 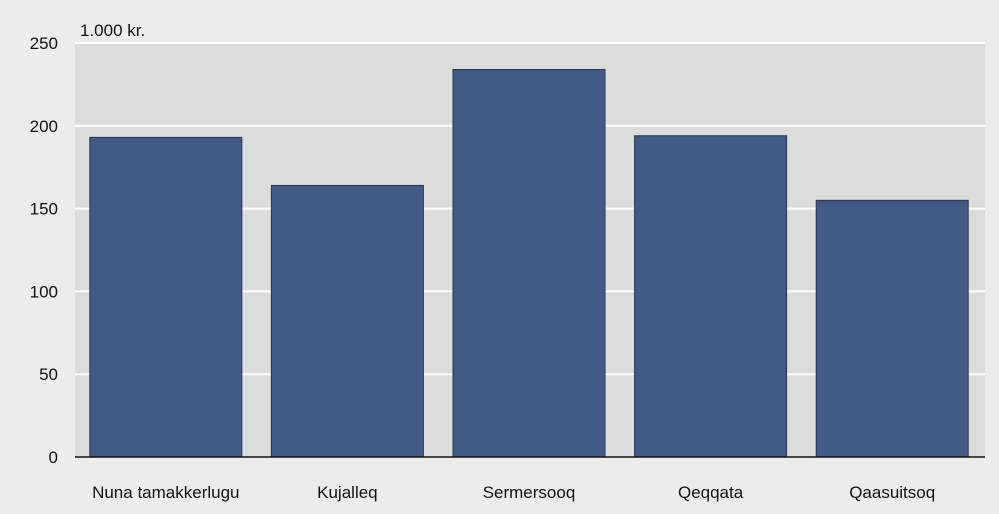 I want to click on y-tick-label: 200, so click(x=44, y=126).